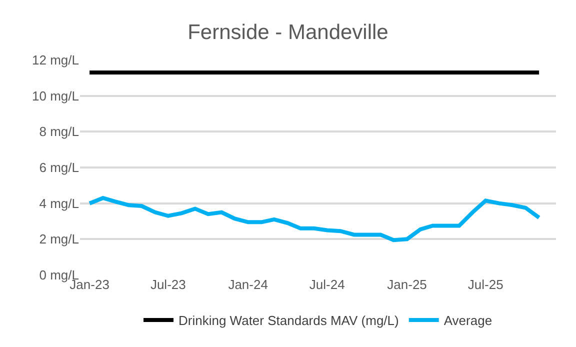 The image size is (576, 347). Describe the element at coordinates (59, 132) in the screenshot. I see `y-tick-label: 8 mg/L` at that location.